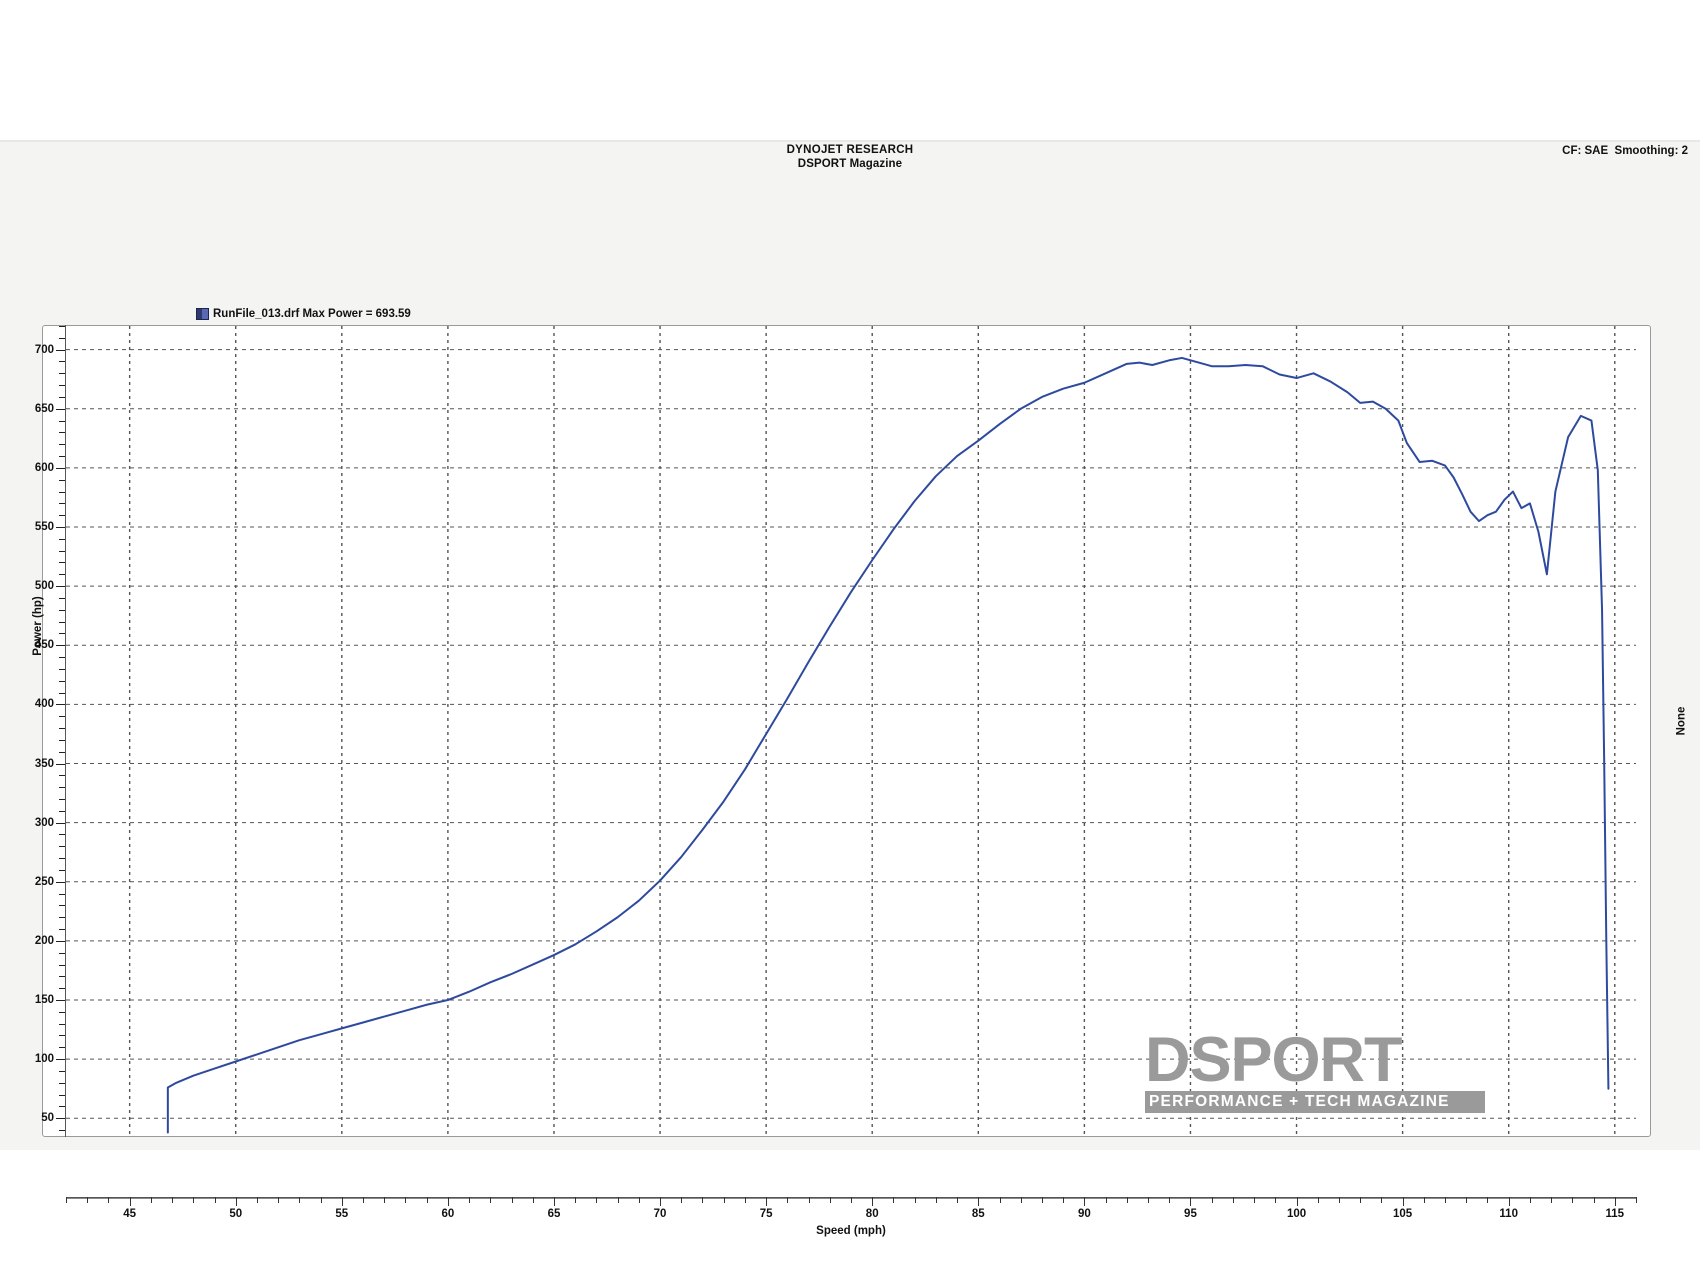  What do you see at coordinates (47, 1118) in the screenshot?
I see `y-tick-label: 50` at bounding box center [47, 1118].